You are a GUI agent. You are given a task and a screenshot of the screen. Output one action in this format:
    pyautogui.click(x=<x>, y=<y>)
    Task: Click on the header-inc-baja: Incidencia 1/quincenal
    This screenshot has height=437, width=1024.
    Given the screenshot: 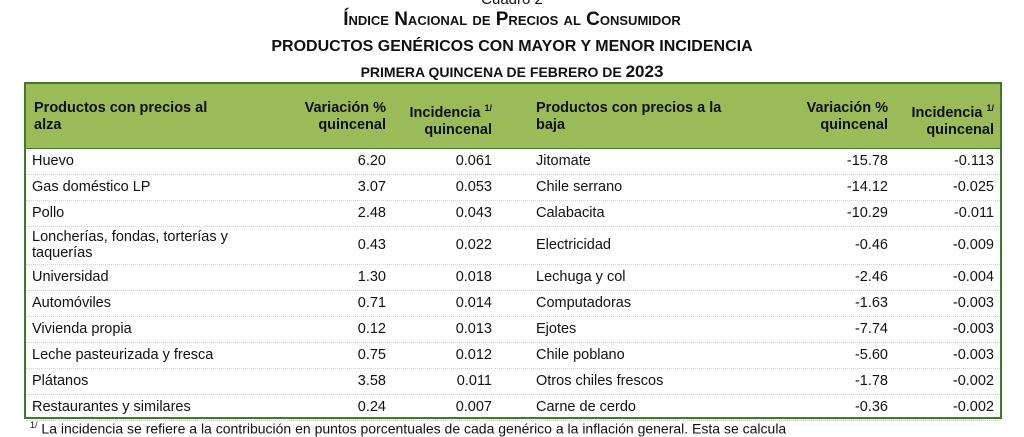 What is the action you would take?
    pyautogui.click(x=945, y=119)
    